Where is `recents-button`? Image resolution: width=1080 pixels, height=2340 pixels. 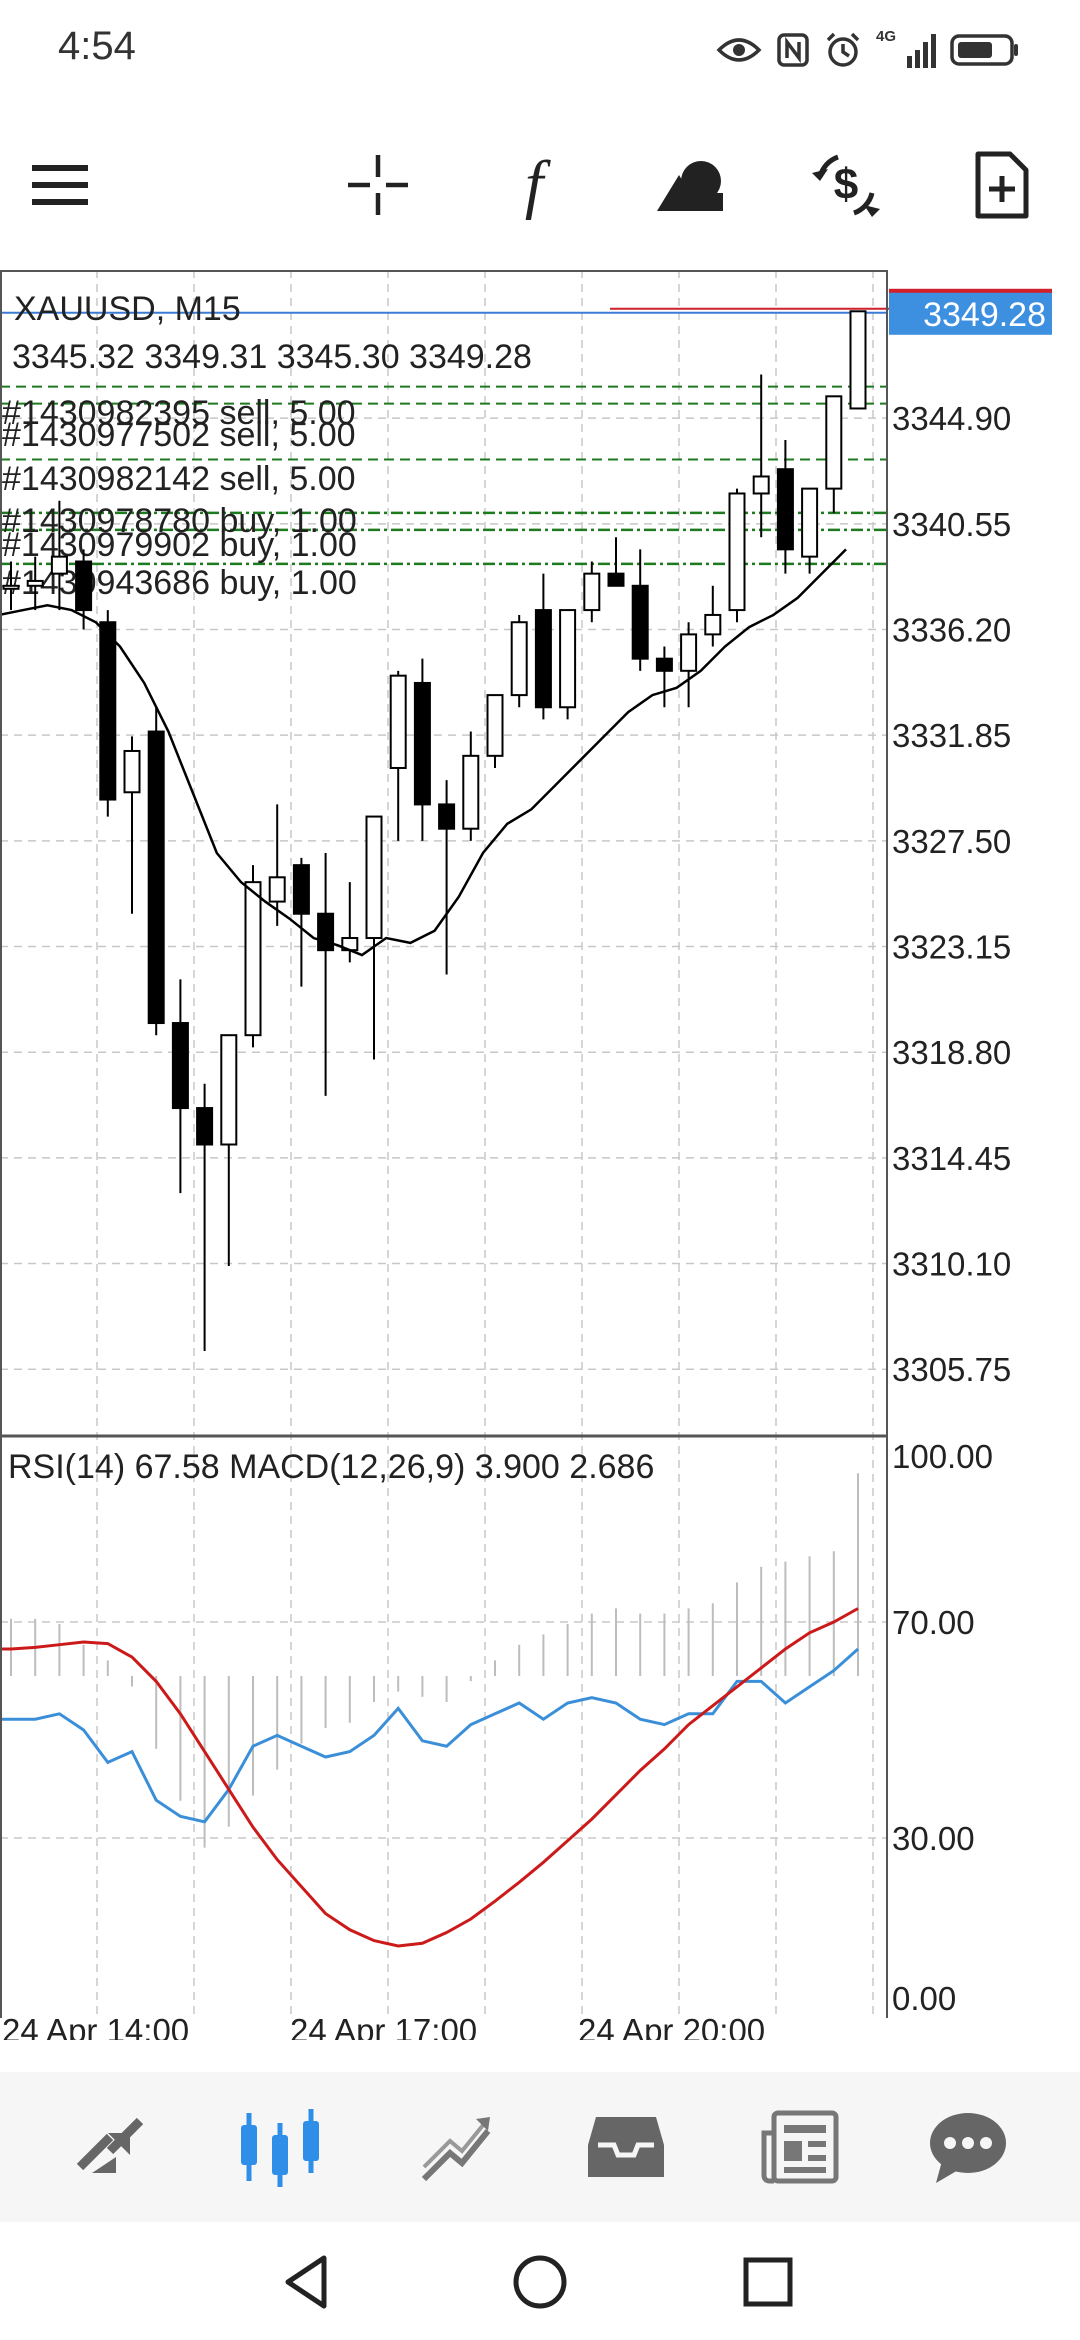
recents-button is located at coordinates (768, 2282).